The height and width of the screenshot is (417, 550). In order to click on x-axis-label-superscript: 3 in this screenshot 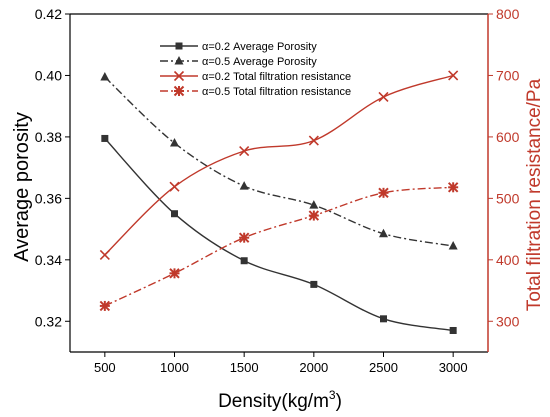, I will do `click(332, 395)`.